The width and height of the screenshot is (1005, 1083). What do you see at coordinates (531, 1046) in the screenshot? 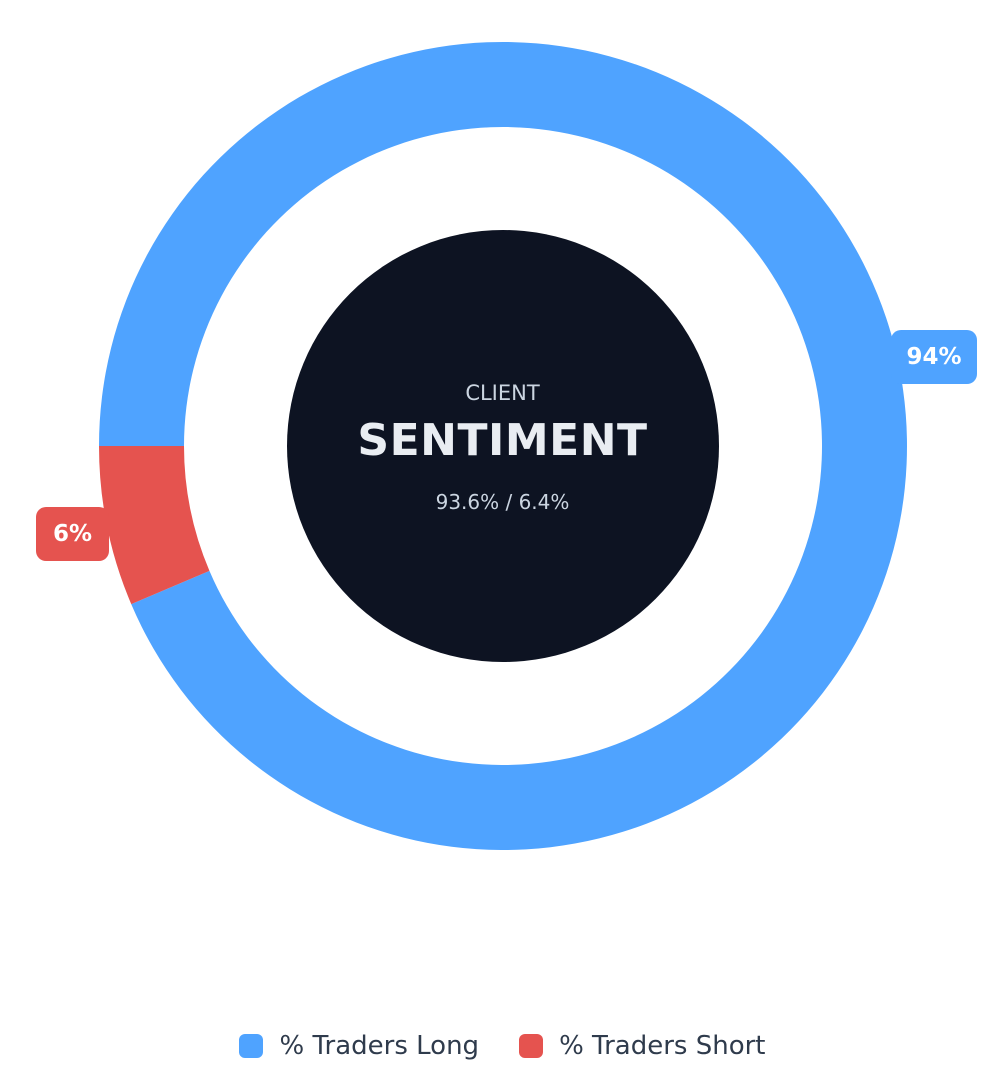
I see `legend-swatch-short` at bounding box center [531, 1046].